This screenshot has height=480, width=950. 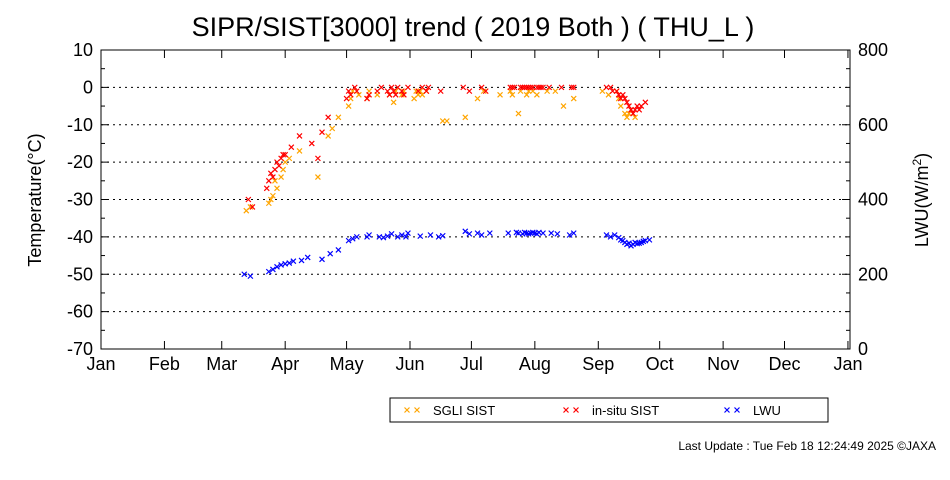 I want to click on x-tick-label: Jul, so click(x=471, y=364).